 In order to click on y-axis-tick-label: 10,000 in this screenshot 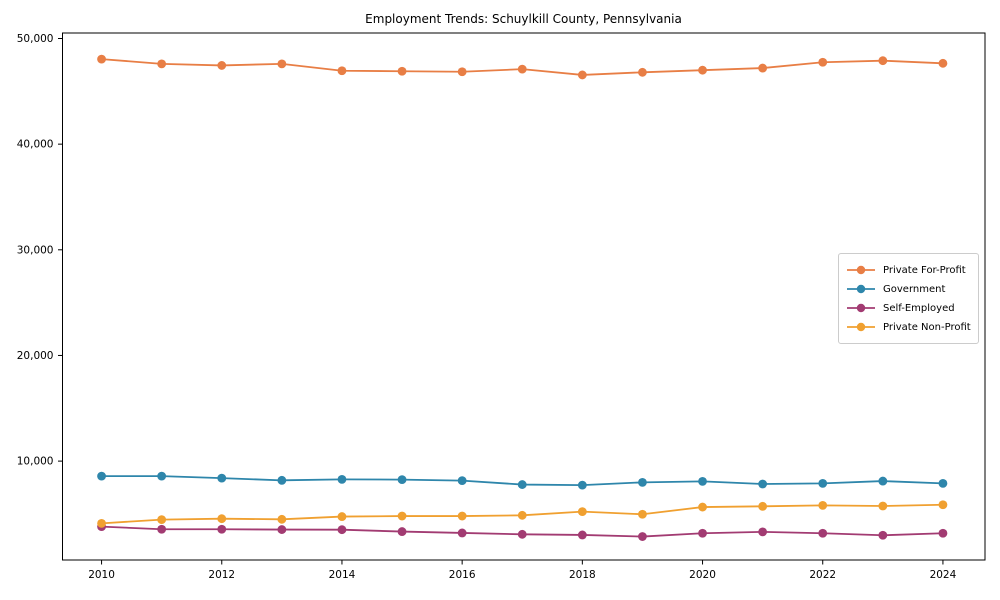, I will do `click(35, 462)`.